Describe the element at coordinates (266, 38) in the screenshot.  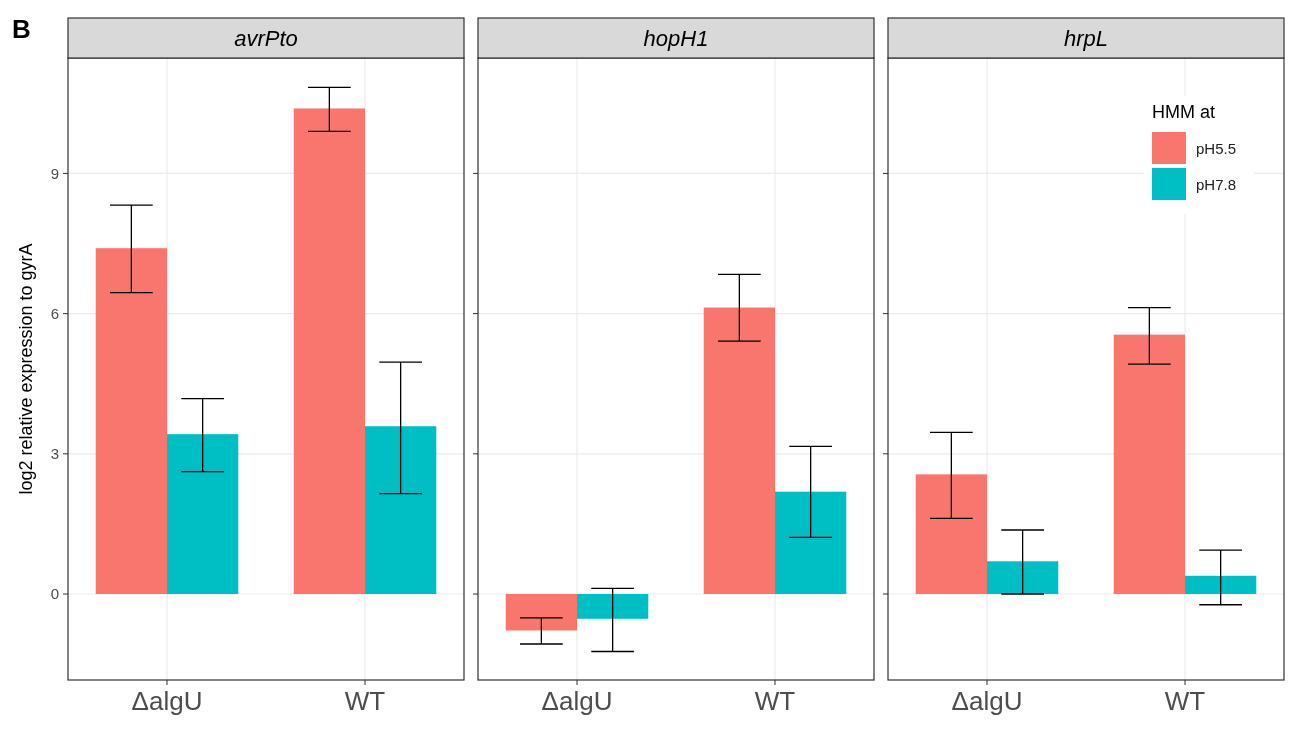
I see `chart-title: avrPto` at that location.